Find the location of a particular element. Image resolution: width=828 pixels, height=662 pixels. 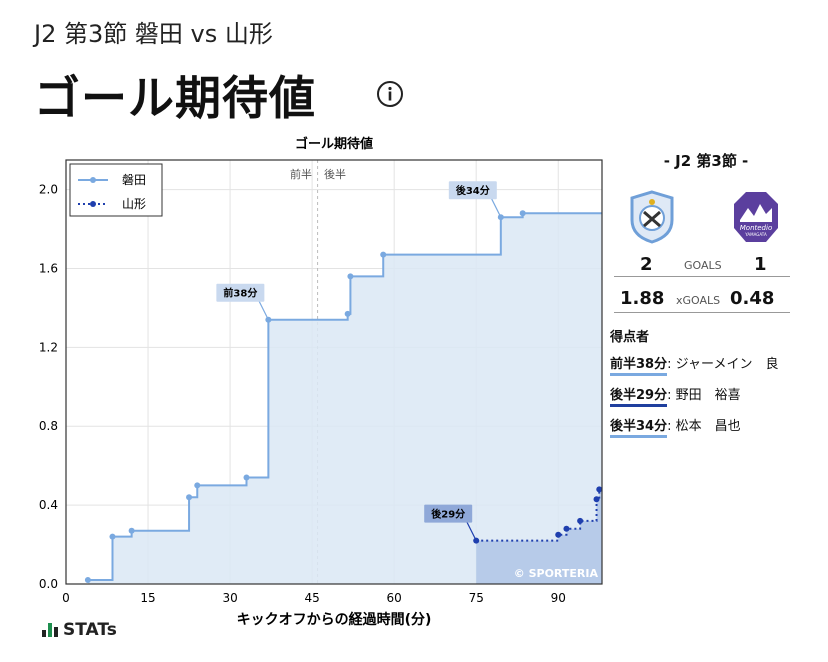

page-title: ゴール期待値 is located at coordinates (175, 98).